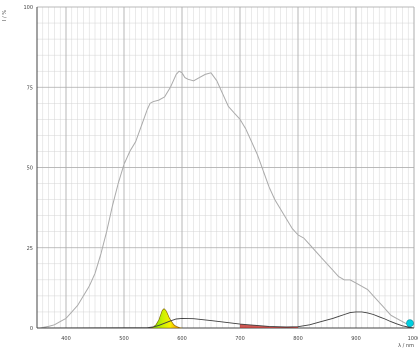 This screenshot has height=352, width=418. What do you see at coordinates (182, 339) in the screenshot?
I see `x-tick-label: 600` at bounding box center [182, 339].